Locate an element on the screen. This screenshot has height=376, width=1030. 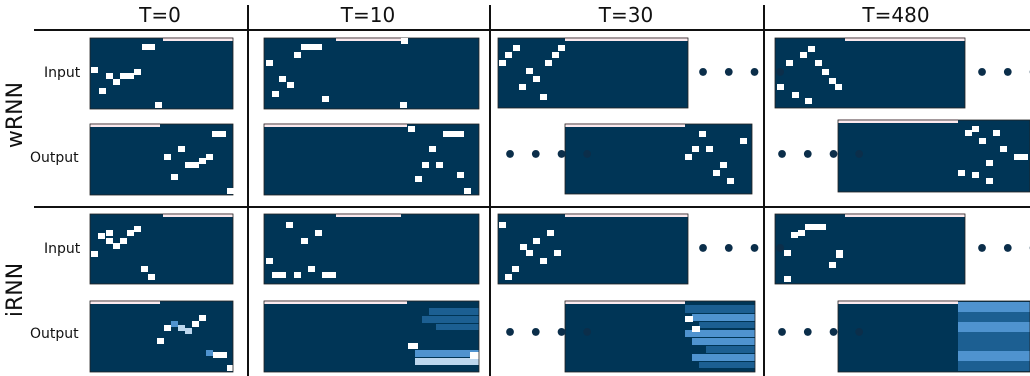
panel-irnn-input-t480-border is located at coordinates (870, 249).